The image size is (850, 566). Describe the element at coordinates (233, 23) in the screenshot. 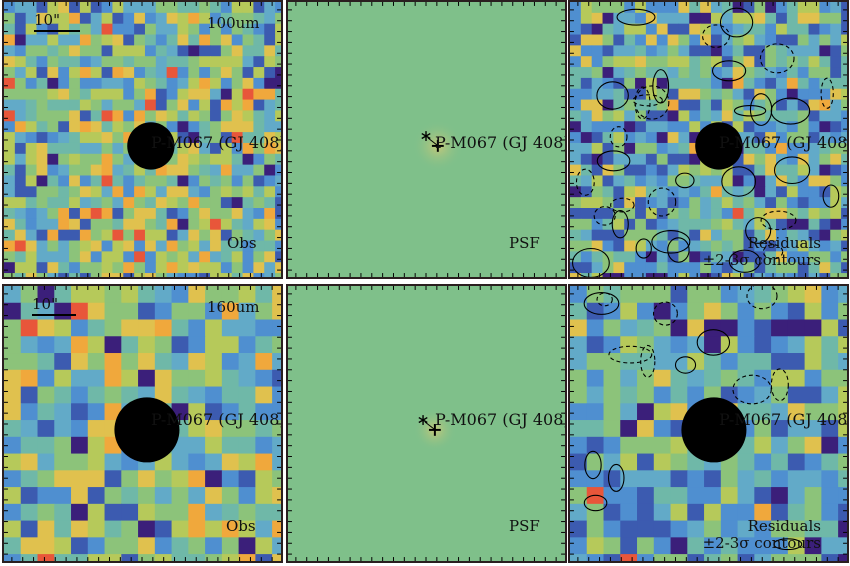

I see `band-label: 100um` at that location.